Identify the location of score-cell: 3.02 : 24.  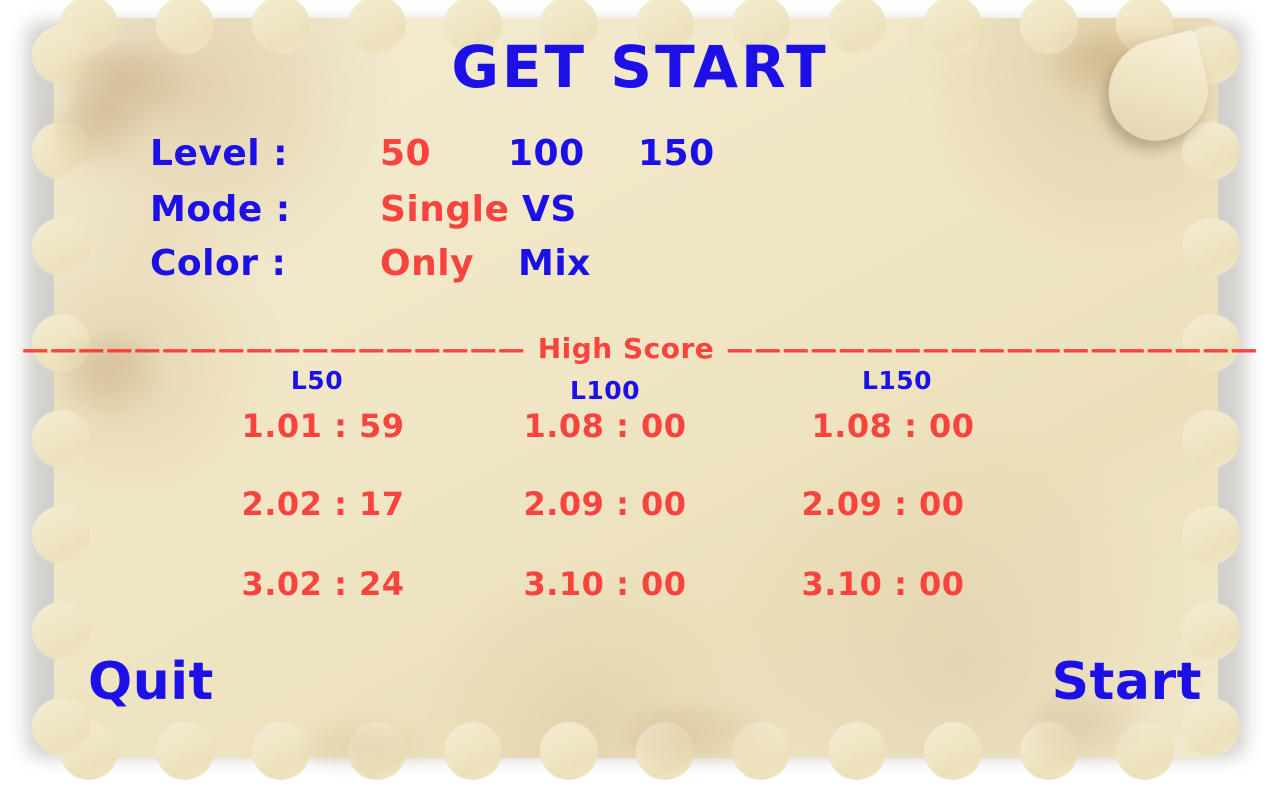
(323, 584).